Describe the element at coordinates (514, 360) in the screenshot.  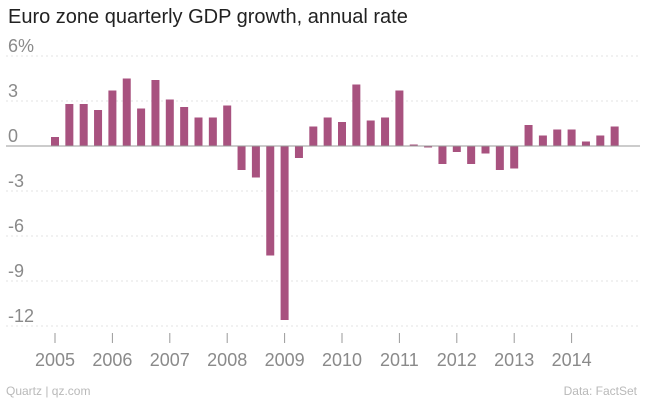
I see `x-tick-label: 2013` at that location.